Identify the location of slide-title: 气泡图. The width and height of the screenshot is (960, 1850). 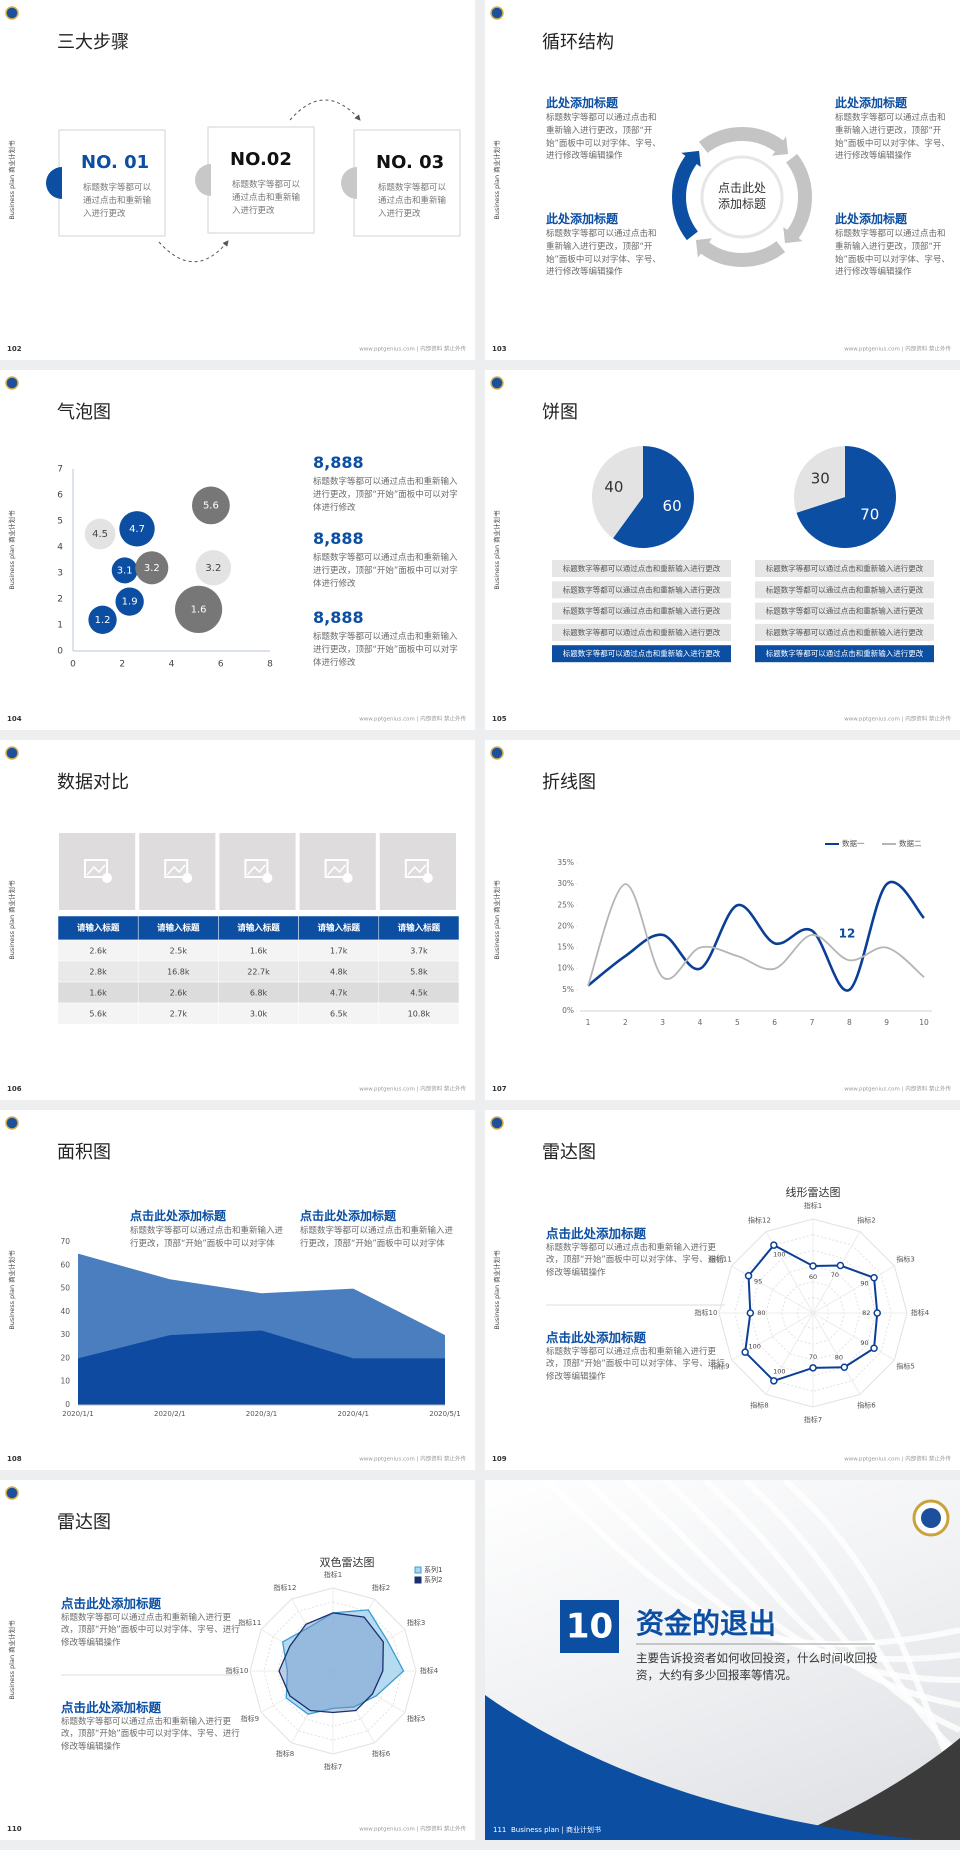
(84, 412).